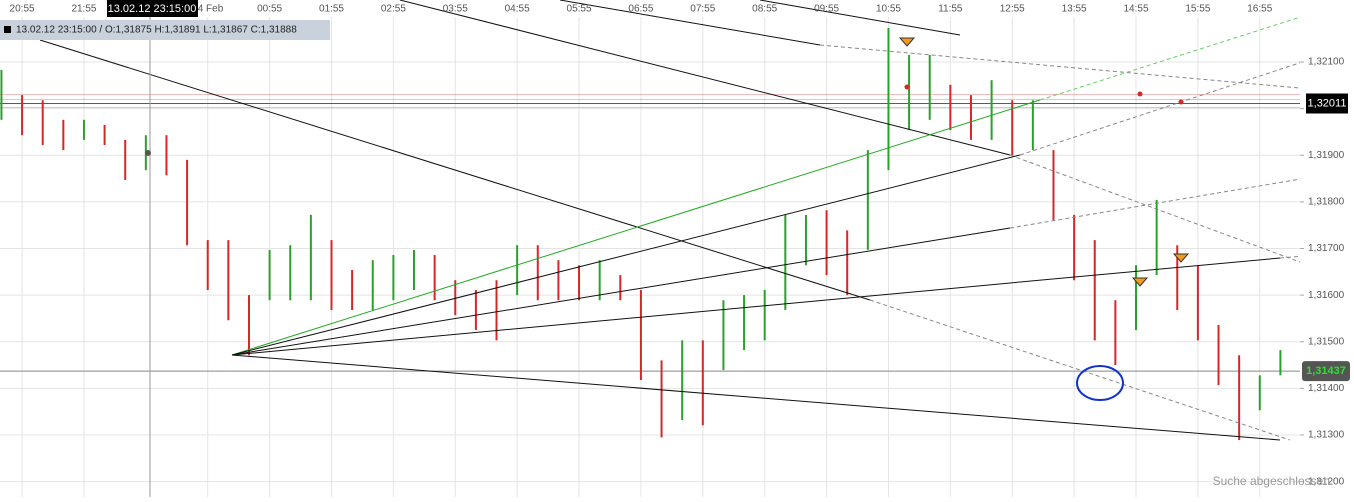 This screenshot has width=1354, height=502. I want to click on x-tick-label: 07:55, so click(702, 9).